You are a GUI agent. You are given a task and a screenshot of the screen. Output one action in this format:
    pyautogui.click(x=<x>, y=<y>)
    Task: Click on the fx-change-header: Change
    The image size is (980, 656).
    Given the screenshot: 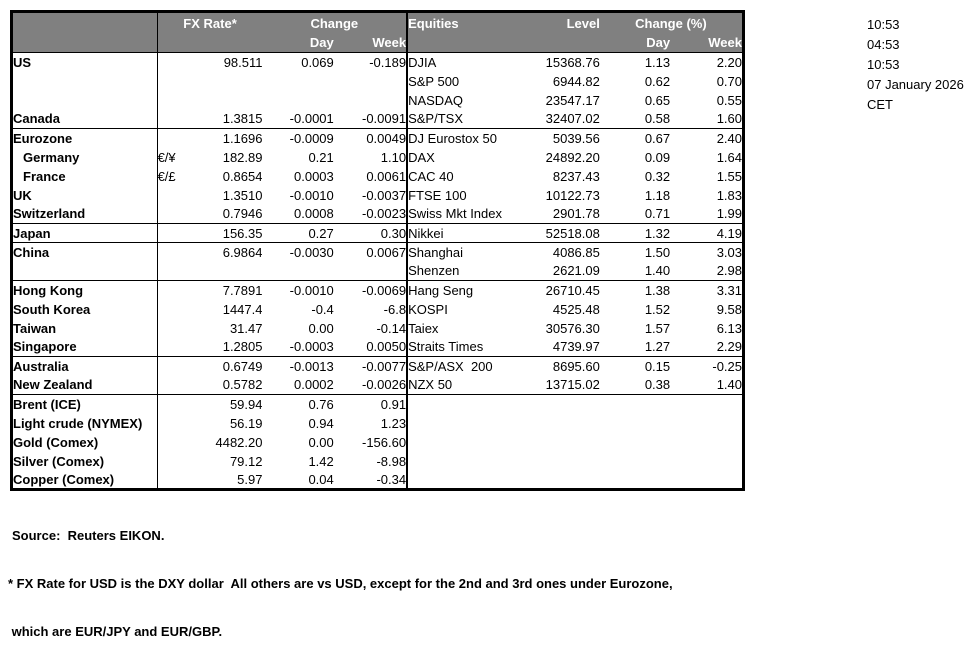 What is the action you would take?
    pyautogui.click(x=335, y=22)
    